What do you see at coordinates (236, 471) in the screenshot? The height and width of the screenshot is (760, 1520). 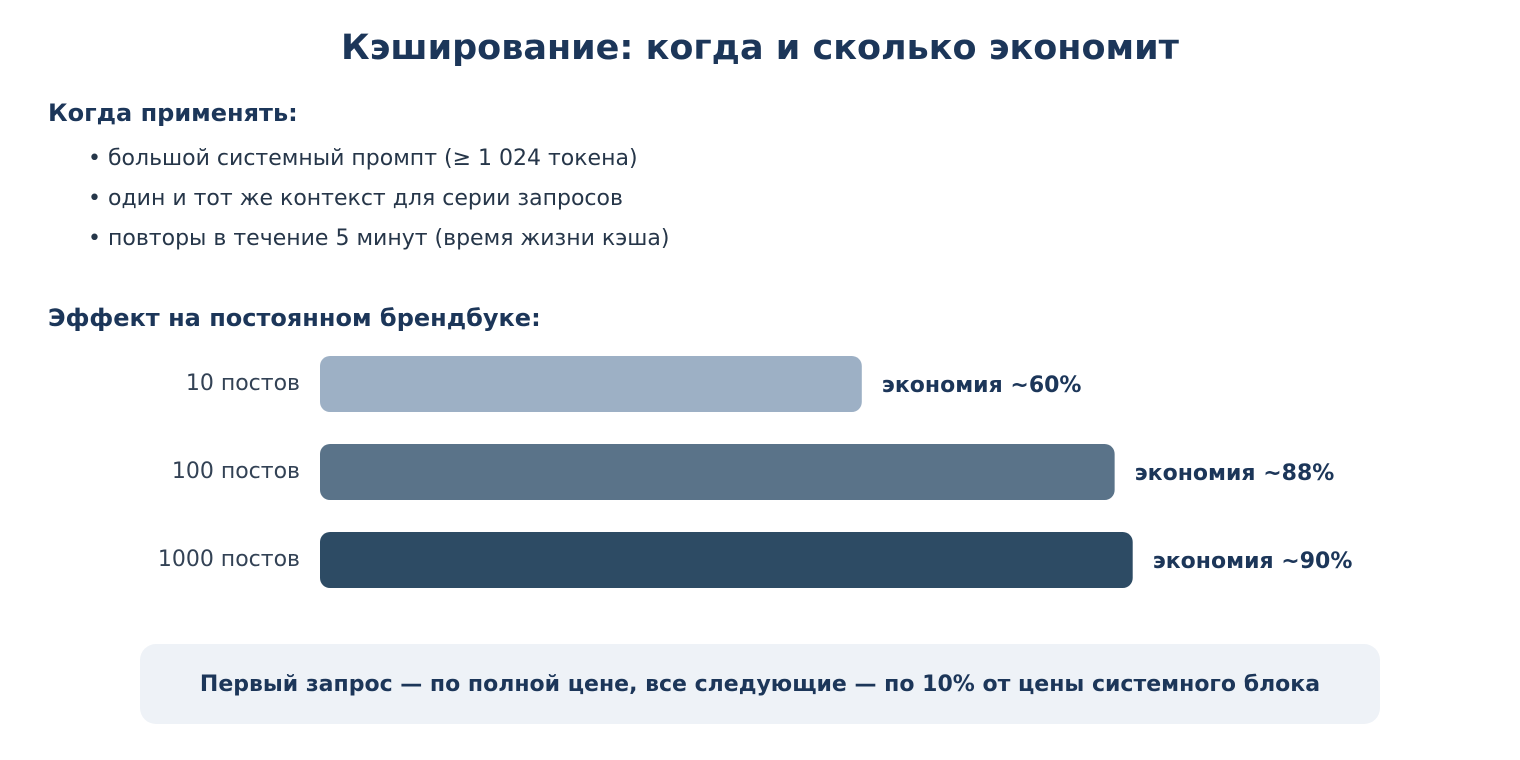 I see `bar-category-label: 100 постов` at bounding box center [236, 471].